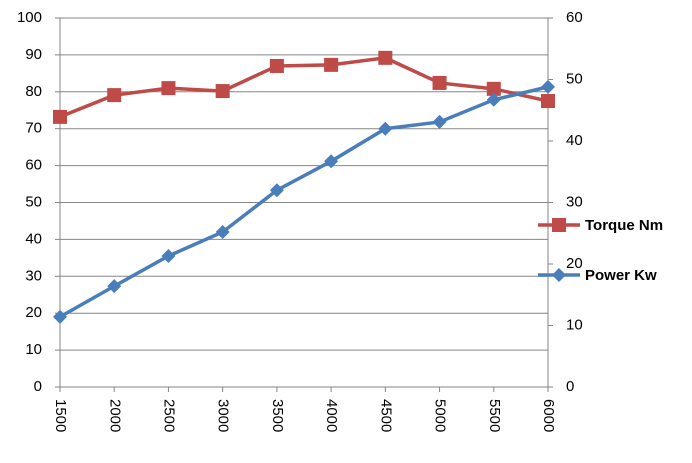  I want to click on y-tick-label: 90, so click(33, 54).